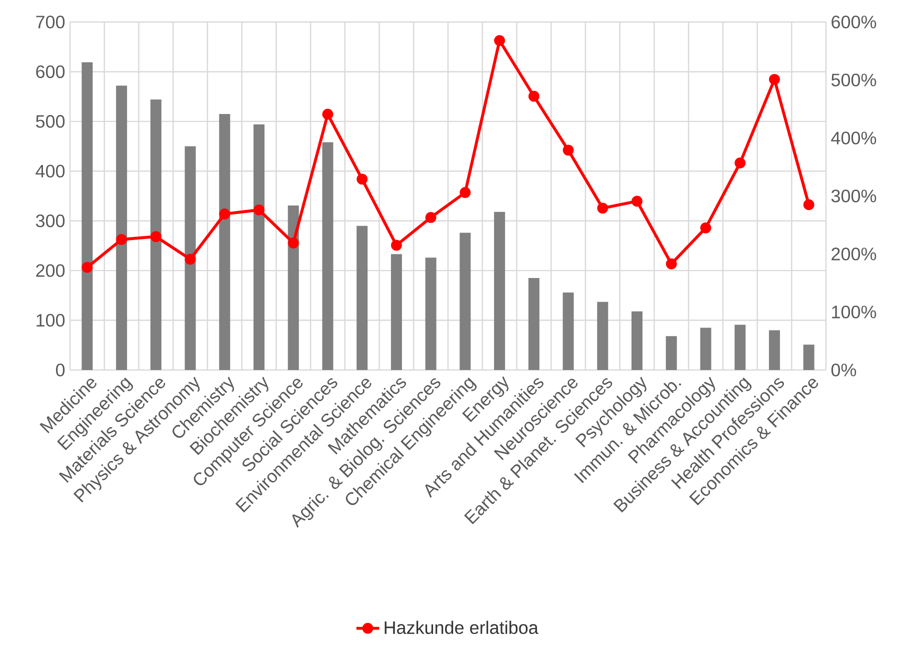  What do you see at coordinates (461, 627) in the screenshot?
I see `legend-label: Hazkunde erlatiboa` at bounding box center [461, 627].